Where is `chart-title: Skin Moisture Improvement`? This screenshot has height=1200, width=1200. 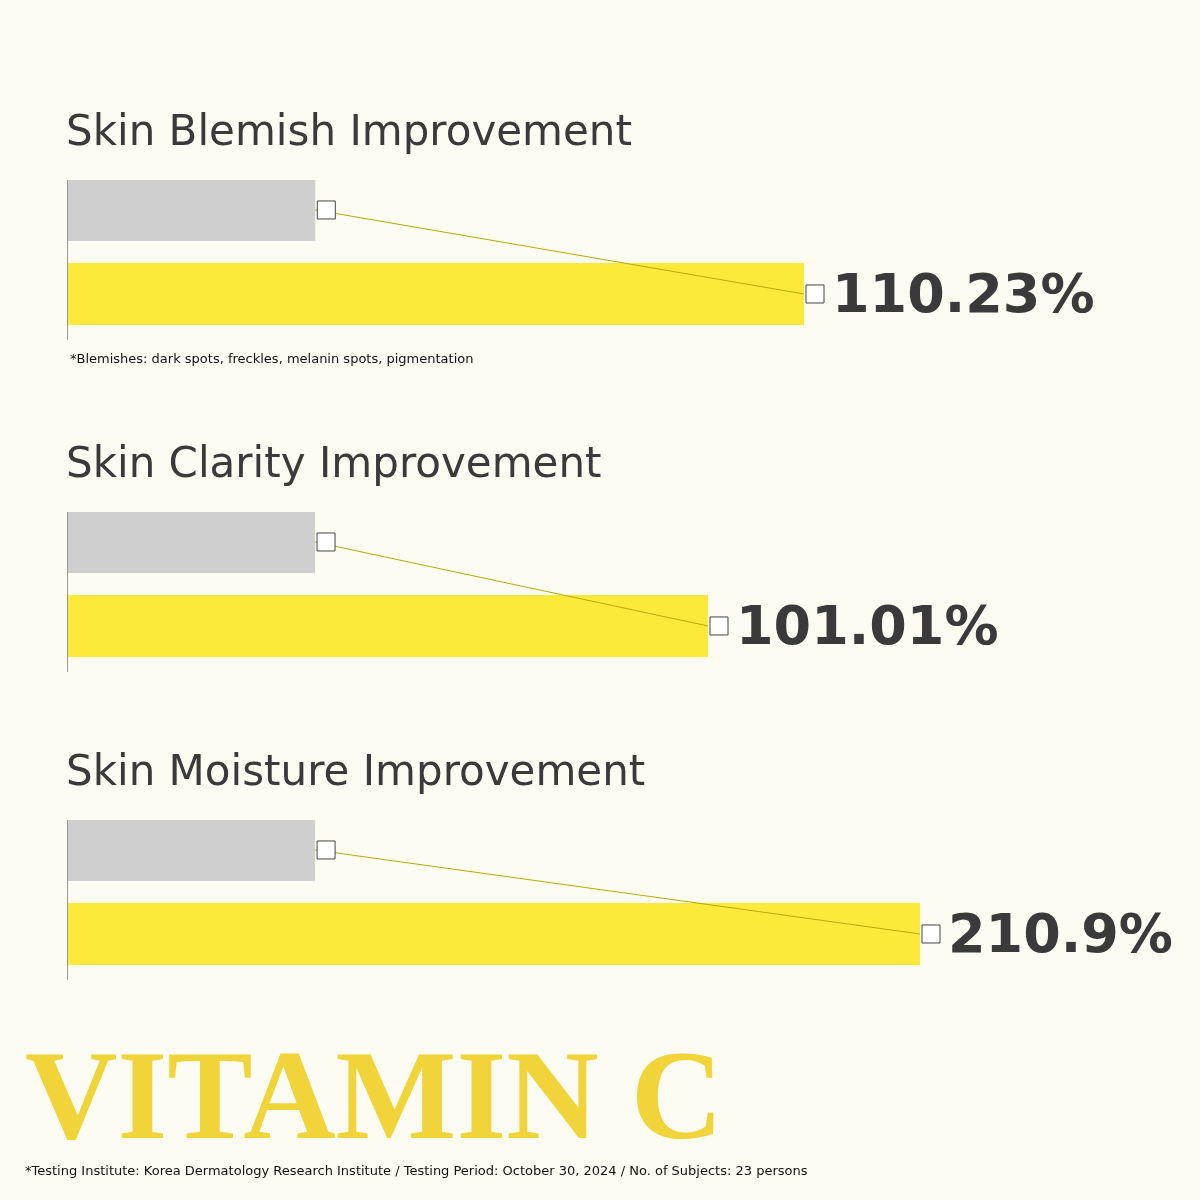 chart-title: Skin Moisture Improvement is located at coordinates (356, 770).